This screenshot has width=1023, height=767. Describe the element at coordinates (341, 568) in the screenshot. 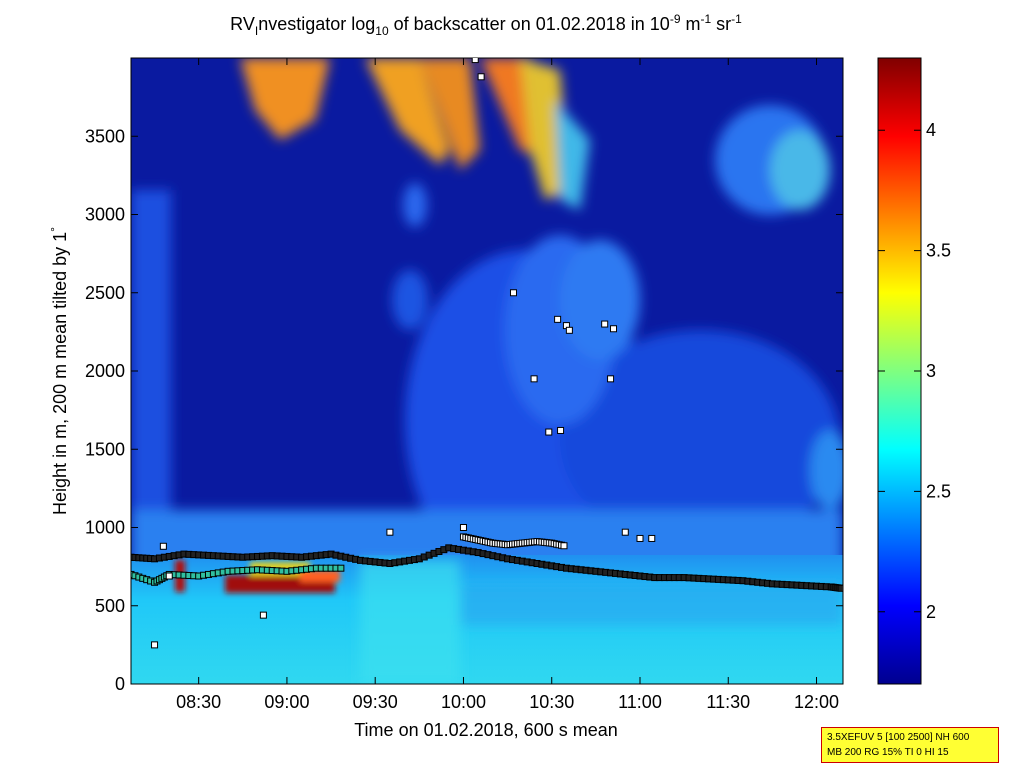

I see `cloud-bottom-marker` at that location.